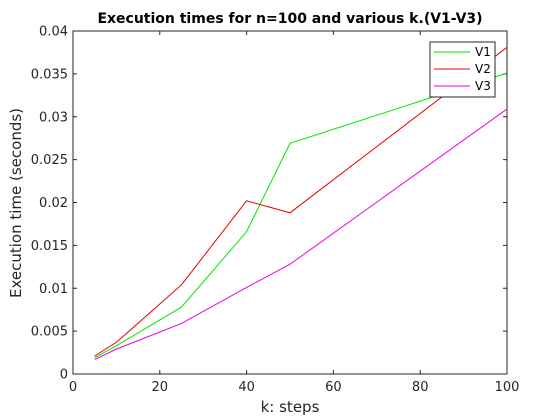  What do you see at coordinates (483, 86) in the screenshot?
I see `legend-label-v3: V3` at bounding box center [483, 86].